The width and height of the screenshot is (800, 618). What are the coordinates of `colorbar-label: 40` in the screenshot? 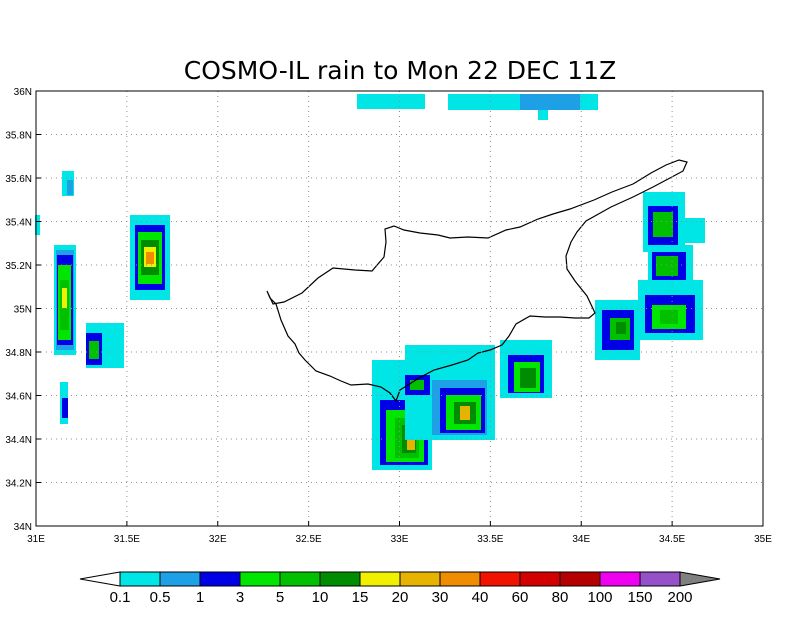 It's located at (480, 597).